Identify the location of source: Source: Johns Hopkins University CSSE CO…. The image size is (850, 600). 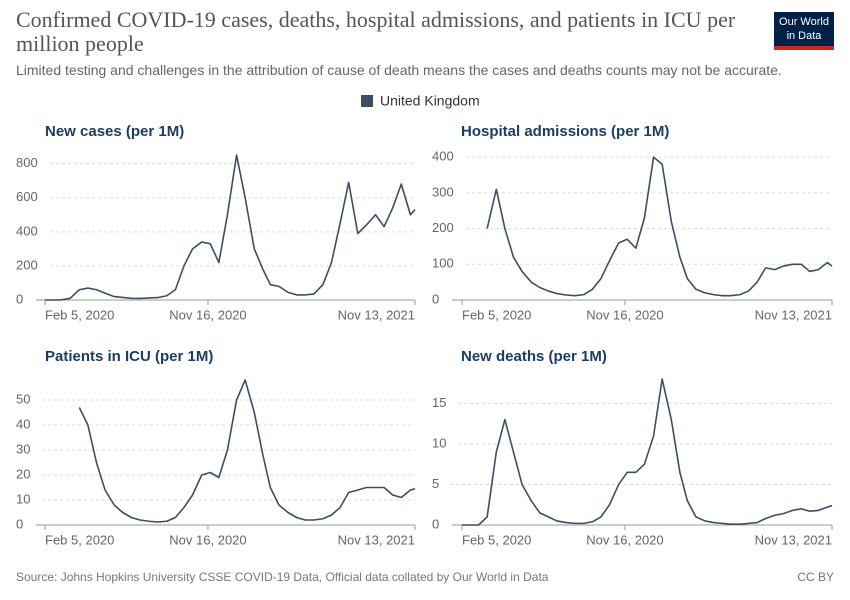
(282, 577).